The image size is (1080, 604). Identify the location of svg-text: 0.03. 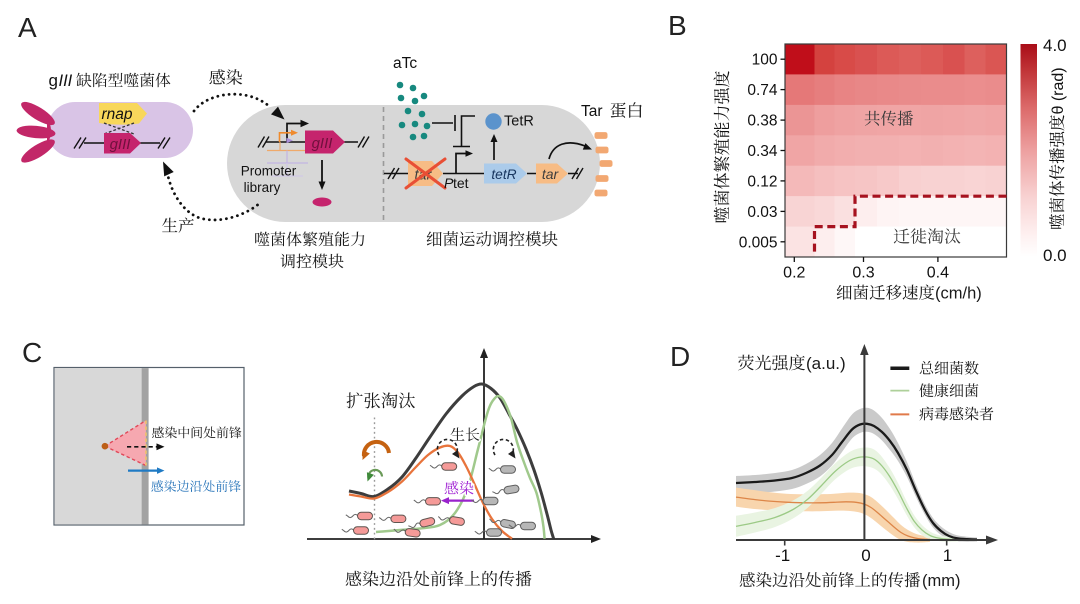
(762, 212).